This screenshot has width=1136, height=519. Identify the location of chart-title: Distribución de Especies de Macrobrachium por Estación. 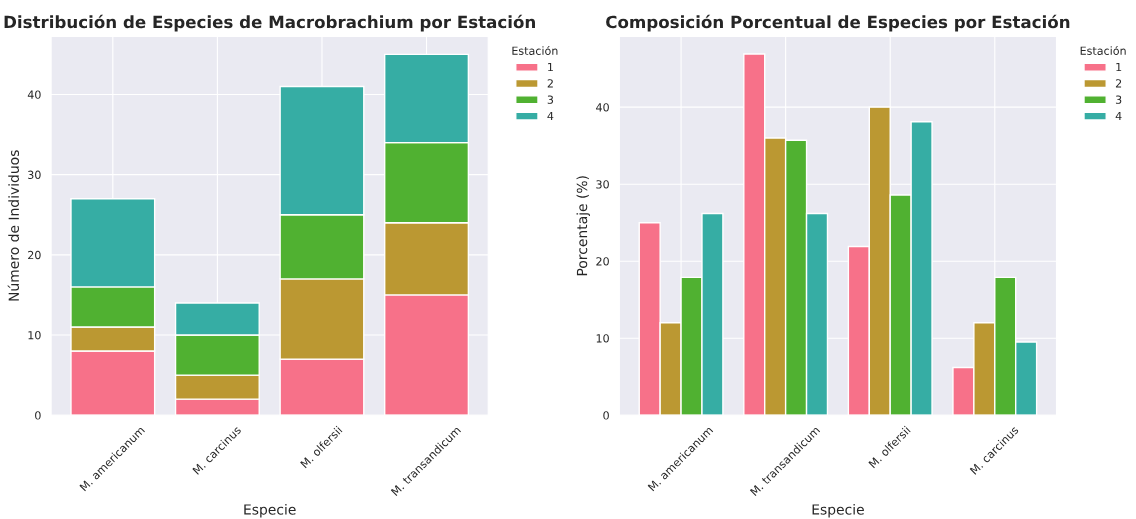
(269, 23).